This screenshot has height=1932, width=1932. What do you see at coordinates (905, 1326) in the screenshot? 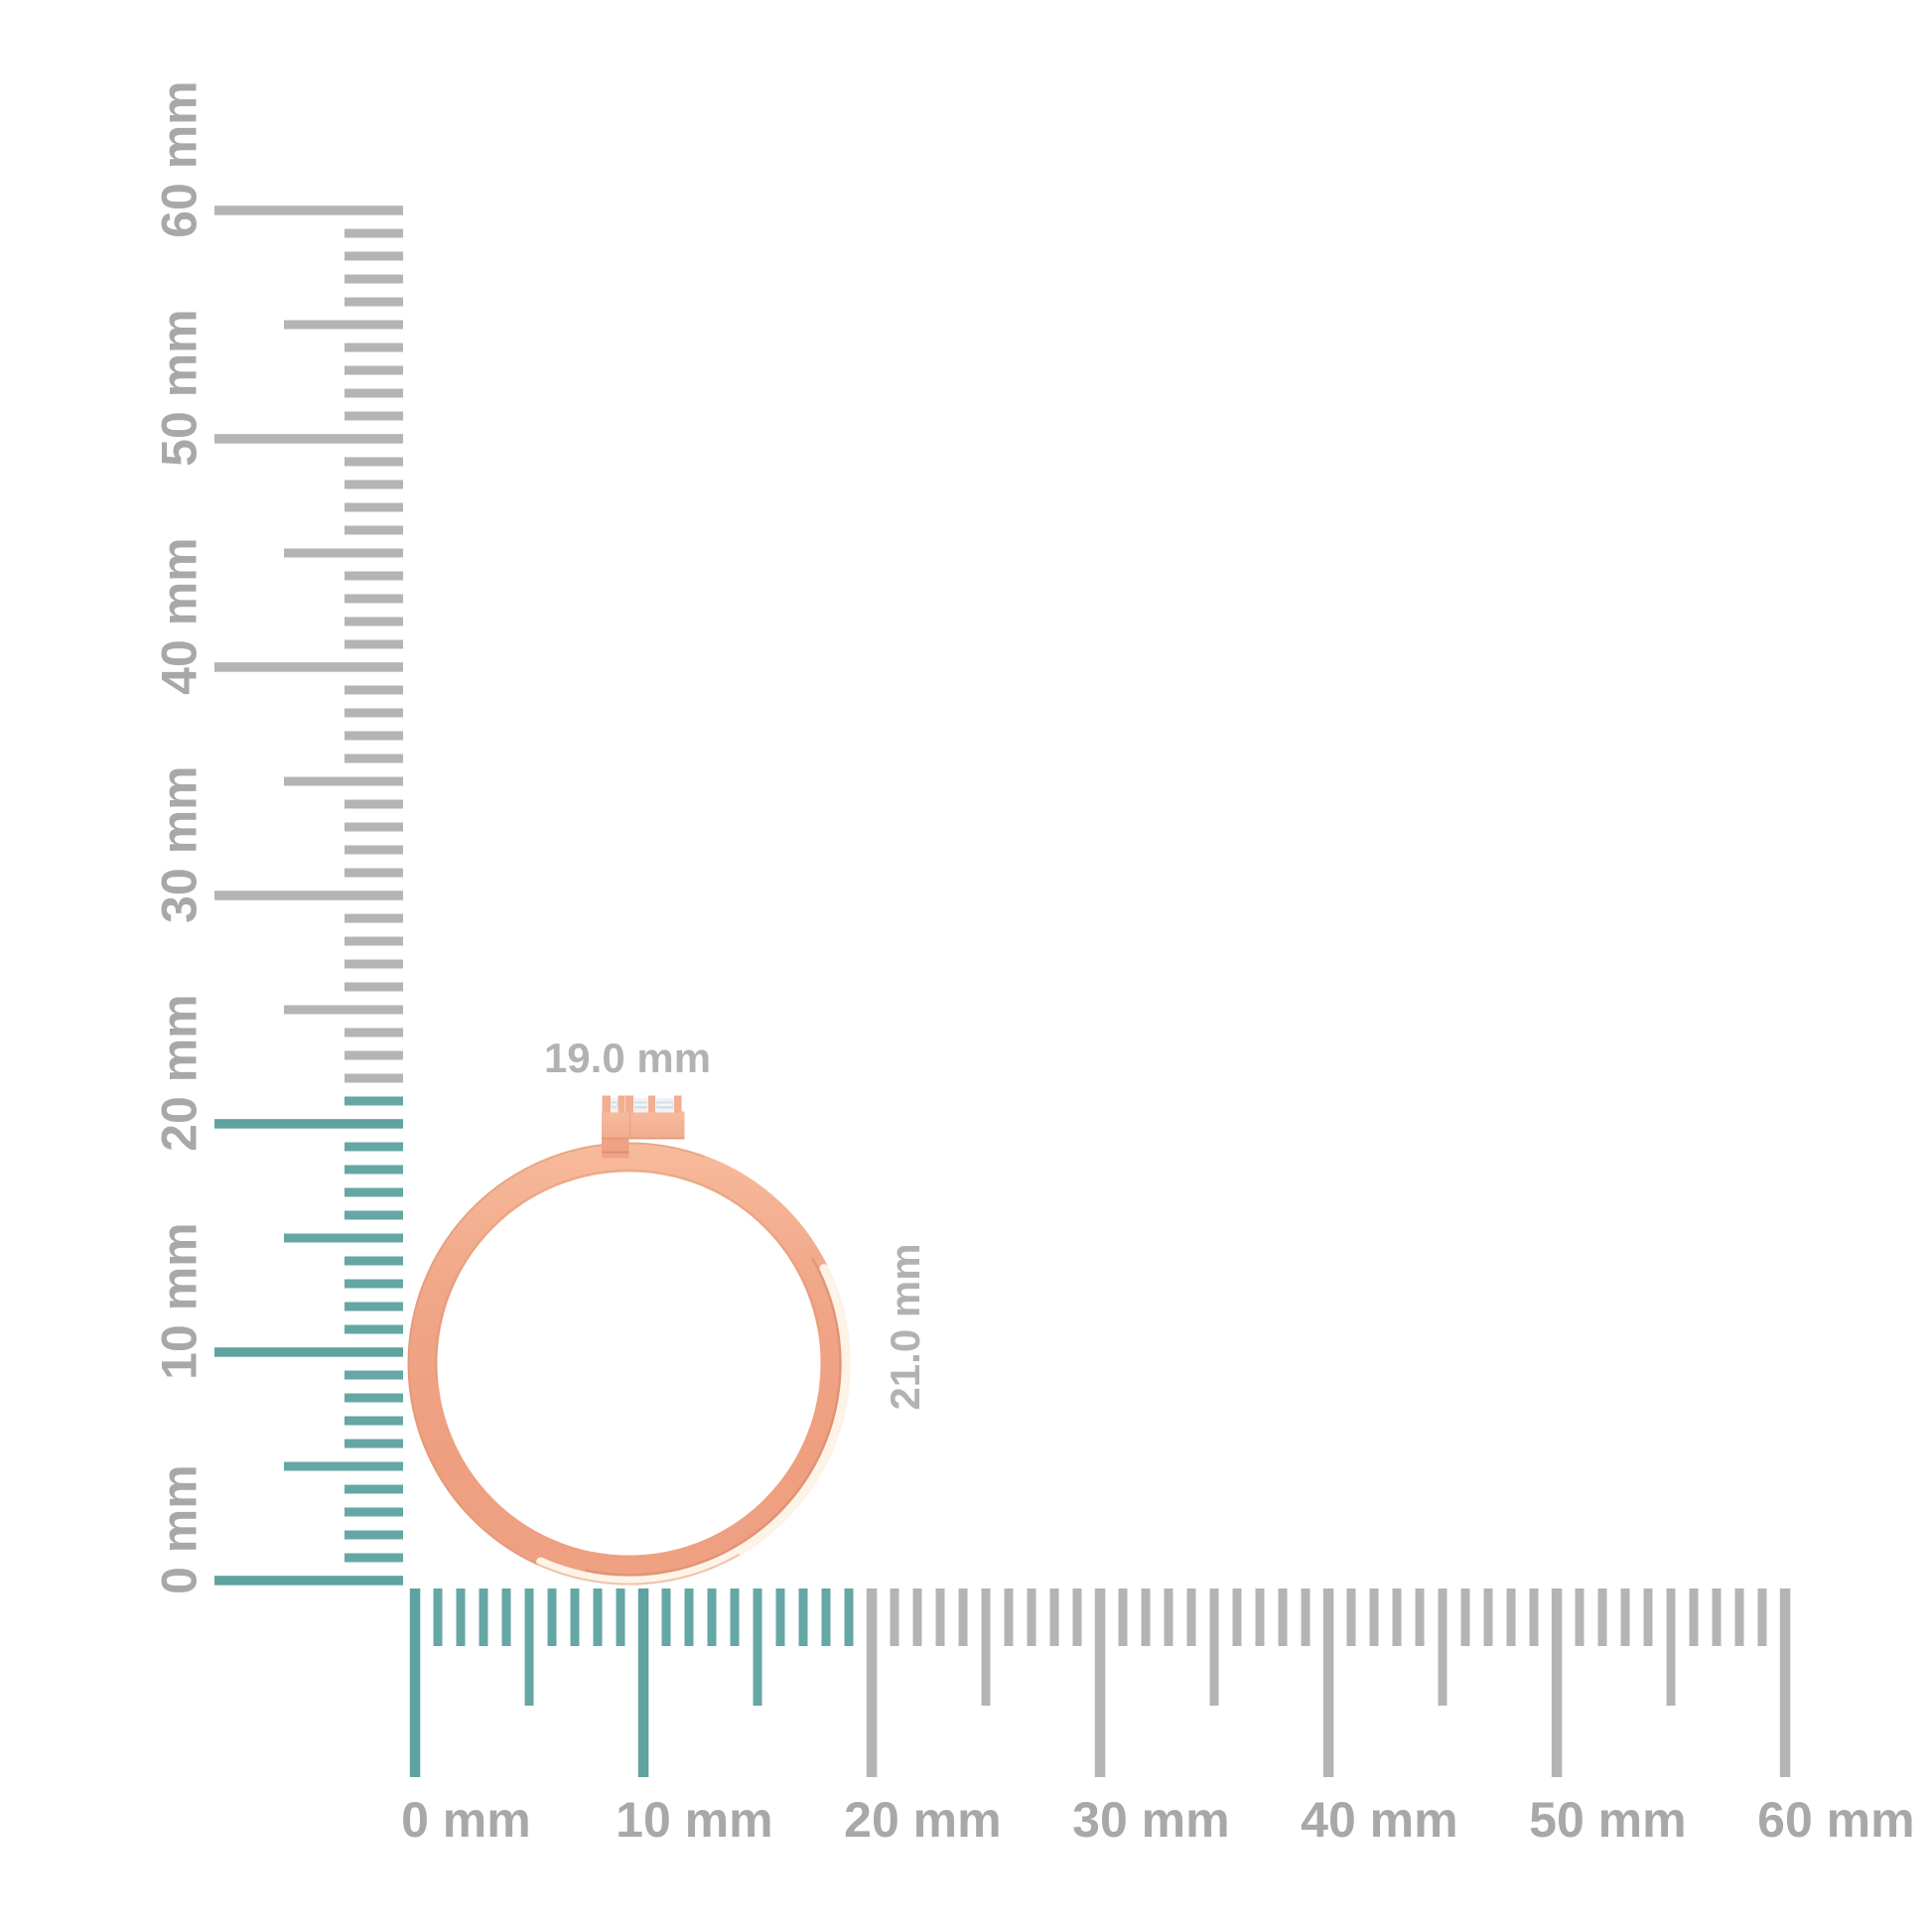
I see `svg-text: 21.0 mm` at bounding box center [905, 1326].